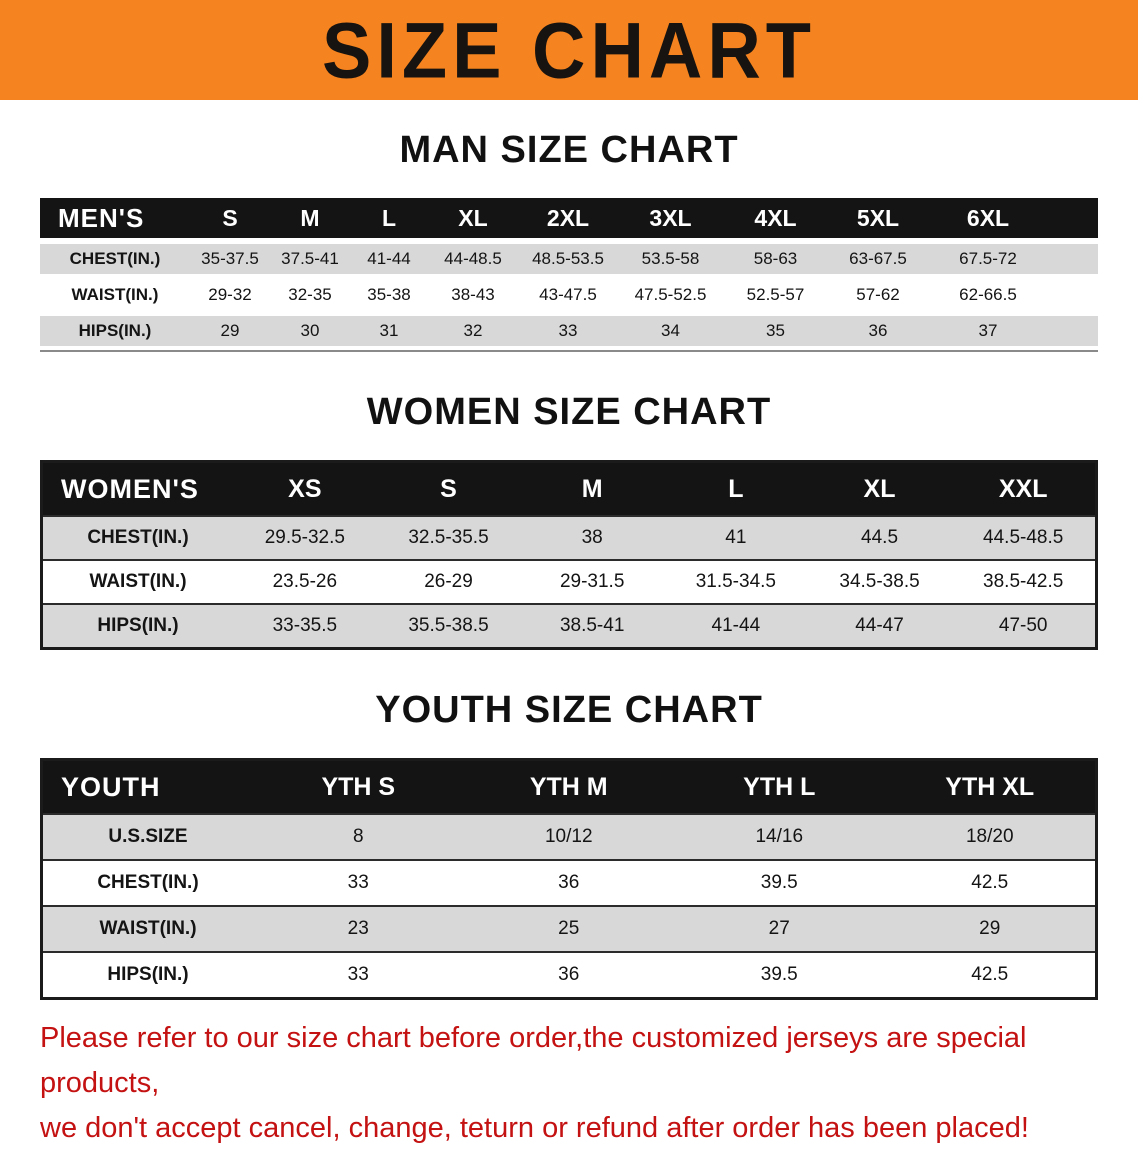  What do you see at coordinates (310, 330) in the screenshot?
I see `size-value-cell: 30` at bounding box center [310, 330].